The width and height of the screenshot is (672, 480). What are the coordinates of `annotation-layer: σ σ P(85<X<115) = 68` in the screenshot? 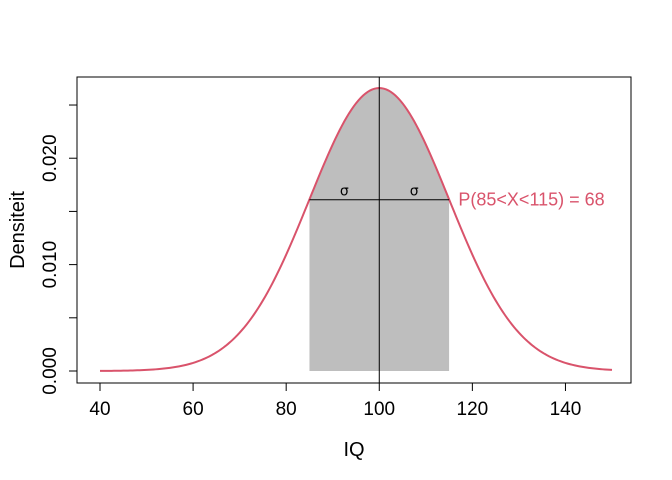 It's located at (472, 197).